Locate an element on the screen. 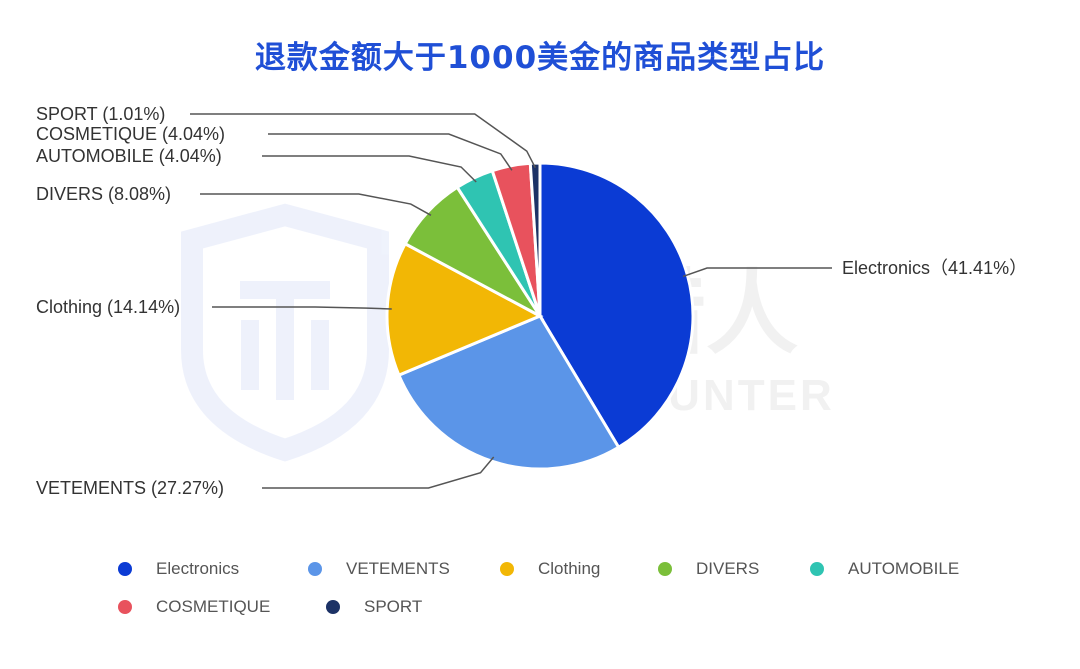 This screenshot has height=669, width=1080. slice-label-clothing: Clothing (14.14%) is located at coordinates (108, 307).